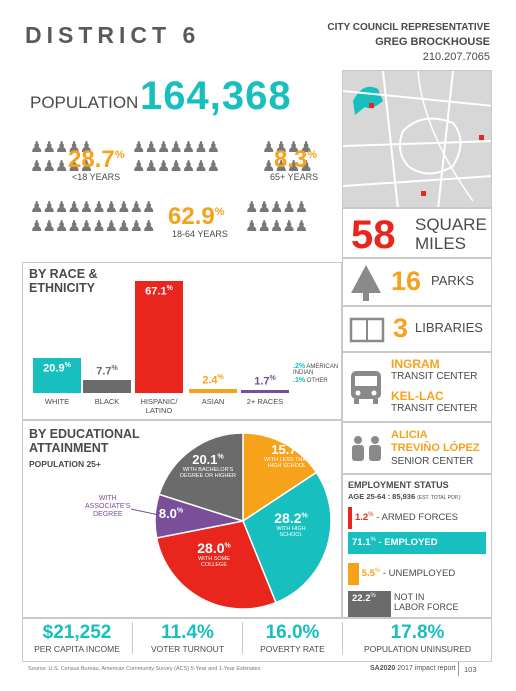  Describe the element at coordinates (395, 543) in the screenshot. I see `employment-text: 71.1% - EMPLOYED` at that location.